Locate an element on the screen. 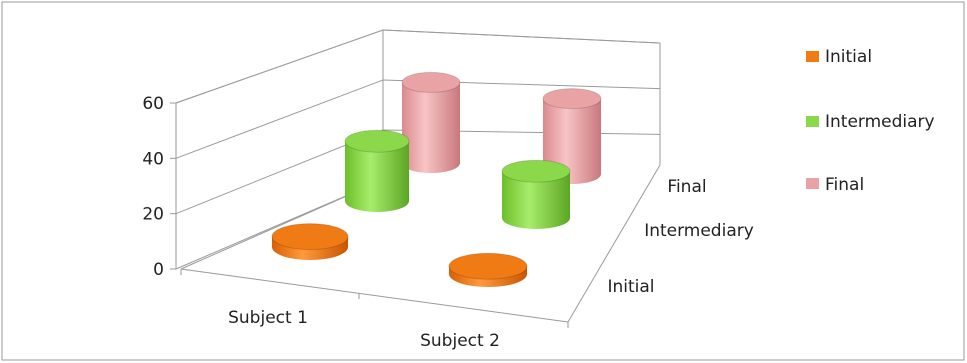 This screenshot has height=363, width=967. floor-right-edge is located at coordinates (614, 243).